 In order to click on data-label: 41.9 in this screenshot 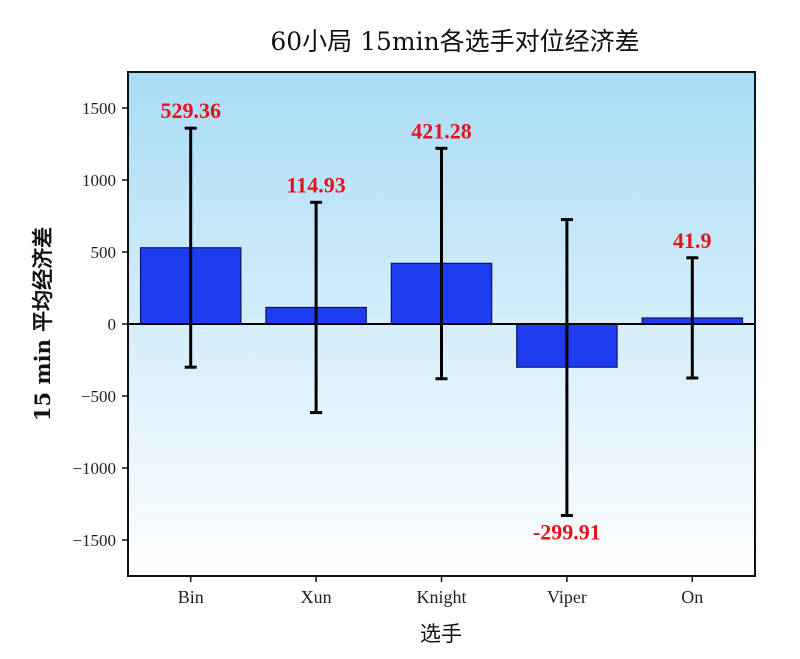, I will do `click(692, 240)`.